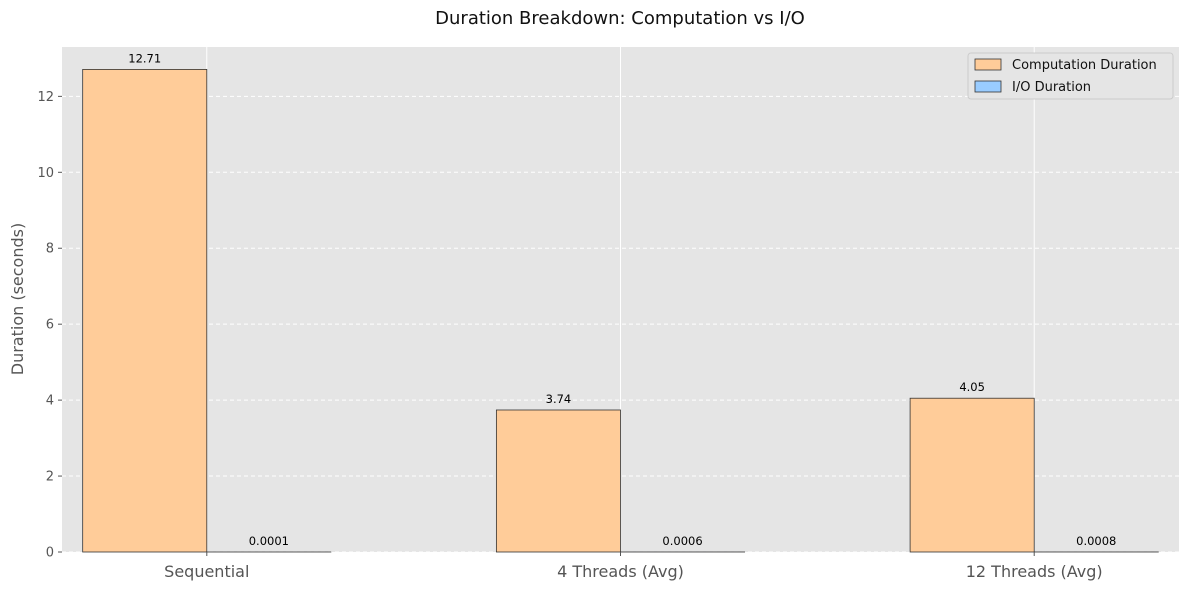 Image resolution: width=1189 pixels, height=590 pixels. What do you see at coordinates (620, 18) in the screenshot?
I see `chart-title: Duration Breakdown: Computation vs I/O` at bounding box center [620, 18].